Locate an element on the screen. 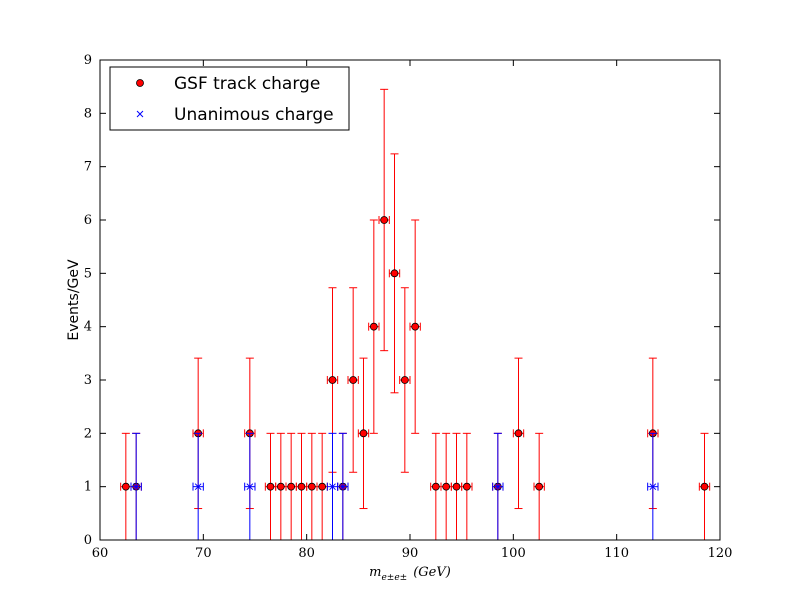 This screenshot has height=600, width=800. x-tick-label: 70 is located at coordinates (203, 553).